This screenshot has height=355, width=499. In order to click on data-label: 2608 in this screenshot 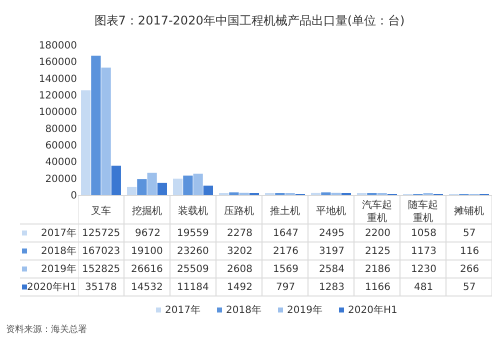, I will do `click(239, 269)`.